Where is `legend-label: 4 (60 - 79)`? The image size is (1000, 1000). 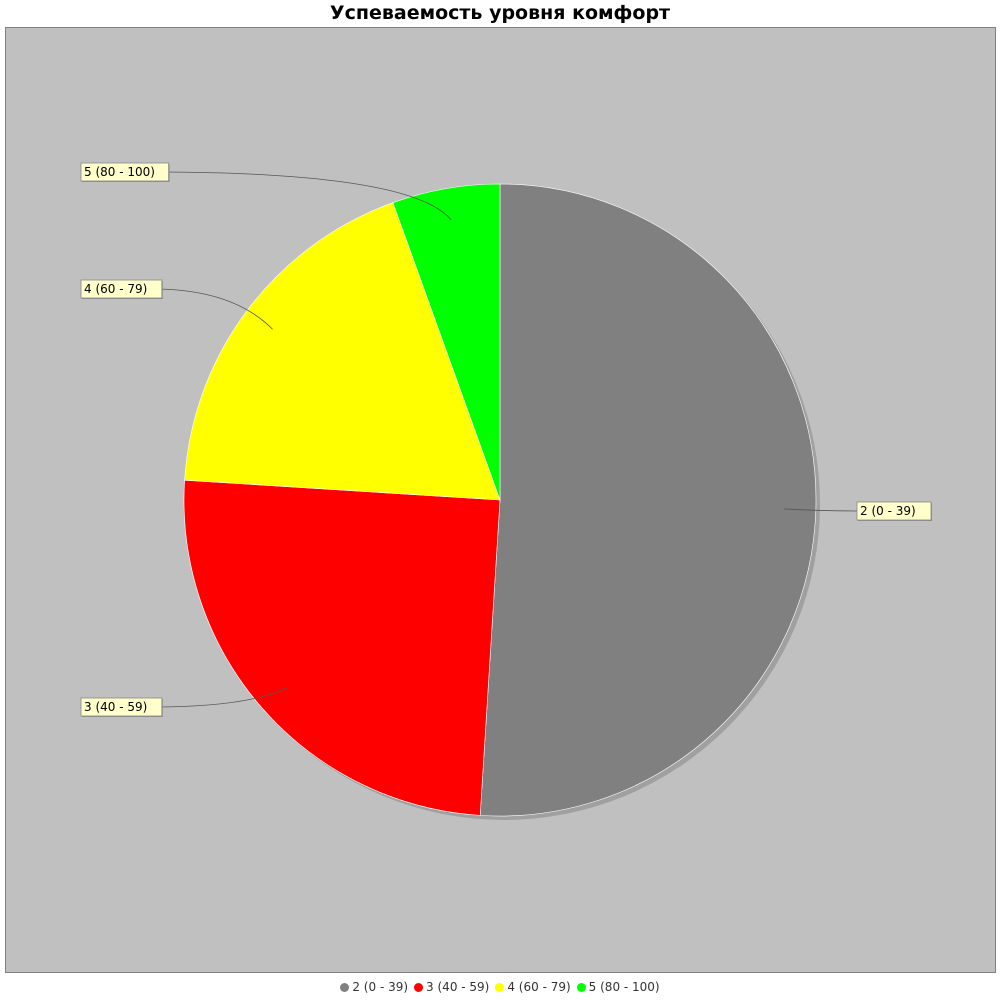 legend-label: 4 (60 - 79) is located at coordinates (539, 987).